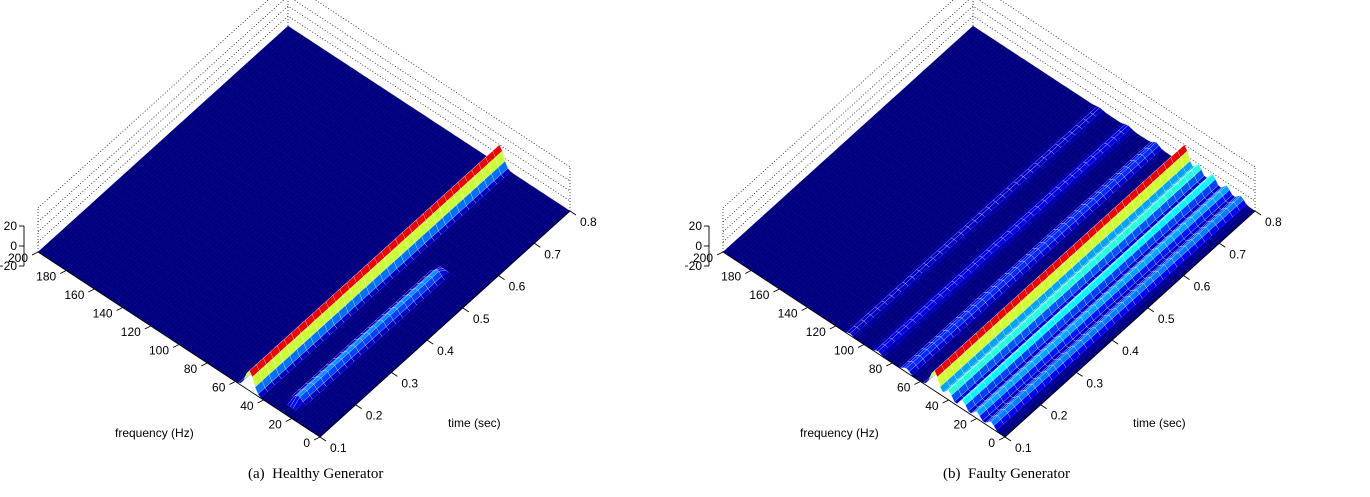 The width and height of the screenshot is (1370, 497). What do you see at coordinates (328, 474) in the screenshot?
I see `caption-text-a: Healthy Generator` at bounding box center [328, 474].